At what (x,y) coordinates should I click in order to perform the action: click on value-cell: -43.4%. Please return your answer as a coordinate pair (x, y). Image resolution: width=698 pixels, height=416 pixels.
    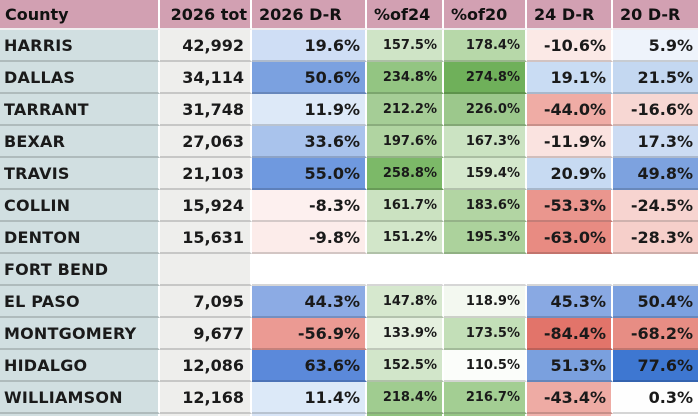
    Looking at the image, I should click on (570, 398).